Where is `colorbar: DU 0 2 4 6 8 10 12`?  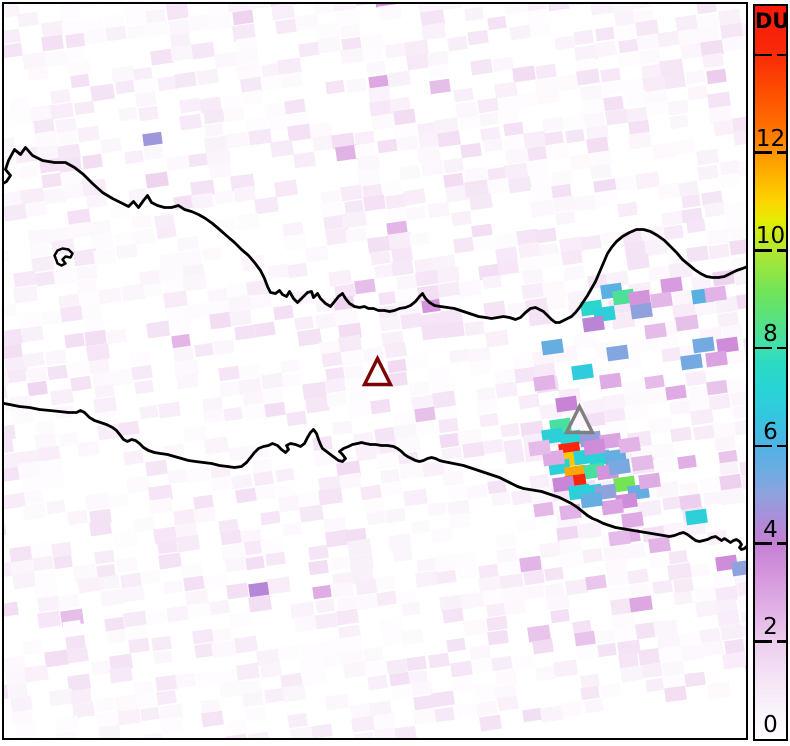 colorbar: DU 0 2 4 6 8 10 12 is located at coordinates (771, 372).